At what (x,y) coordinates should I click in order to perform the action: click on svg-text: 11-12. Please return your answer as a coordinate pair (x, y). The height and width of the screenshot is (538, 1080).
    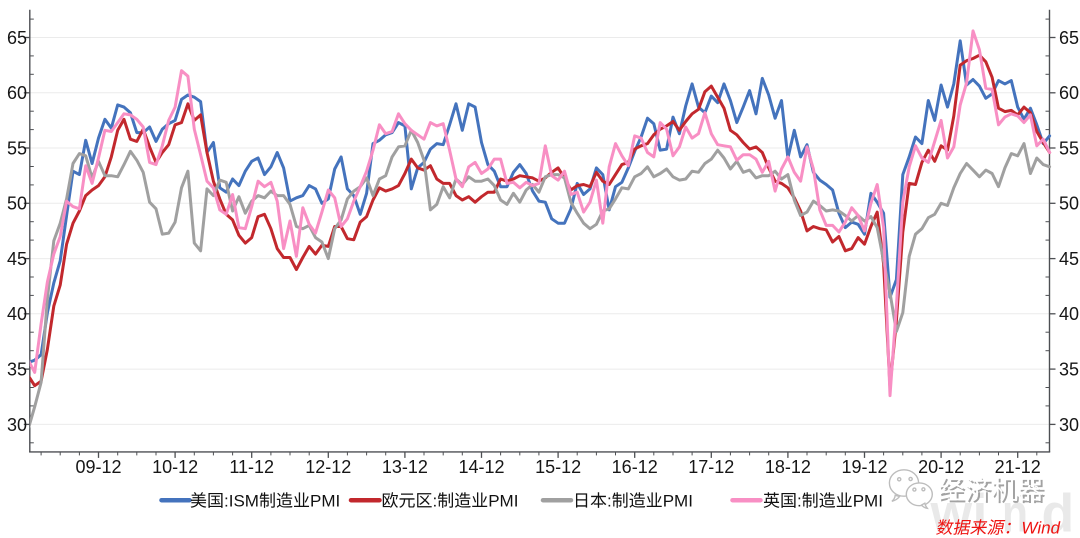
    Looking at the image, I should click on (251, 467).